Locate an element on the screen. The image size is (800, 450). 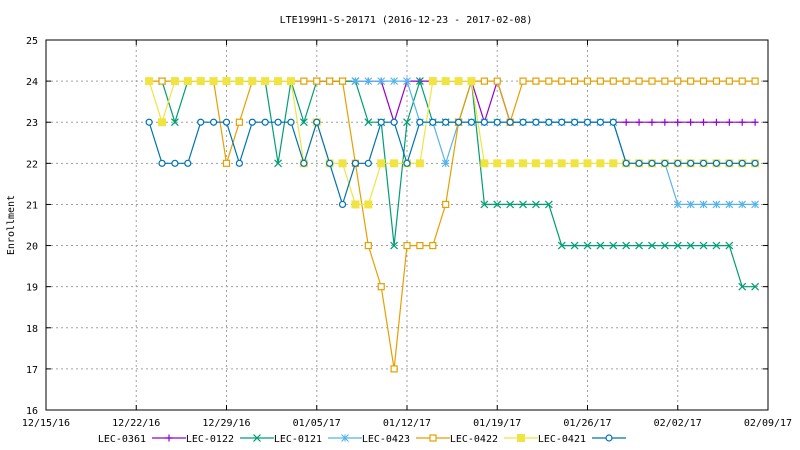
legend-item-lec-0121: LEC-0121 is located at coordinates (318, 439).